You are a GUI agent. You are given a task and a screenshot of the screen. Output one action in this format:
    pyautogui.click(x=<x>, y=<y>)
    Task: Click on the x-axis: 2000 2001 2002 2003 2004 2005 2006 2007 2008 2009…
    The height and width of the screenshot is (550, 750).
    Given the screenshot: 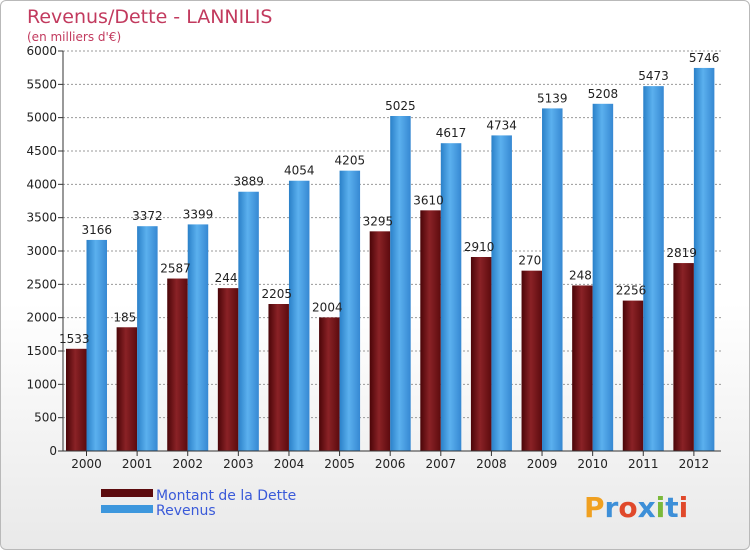 What is the action you would take?
    pyautogui.click(x=392, y=460)
    